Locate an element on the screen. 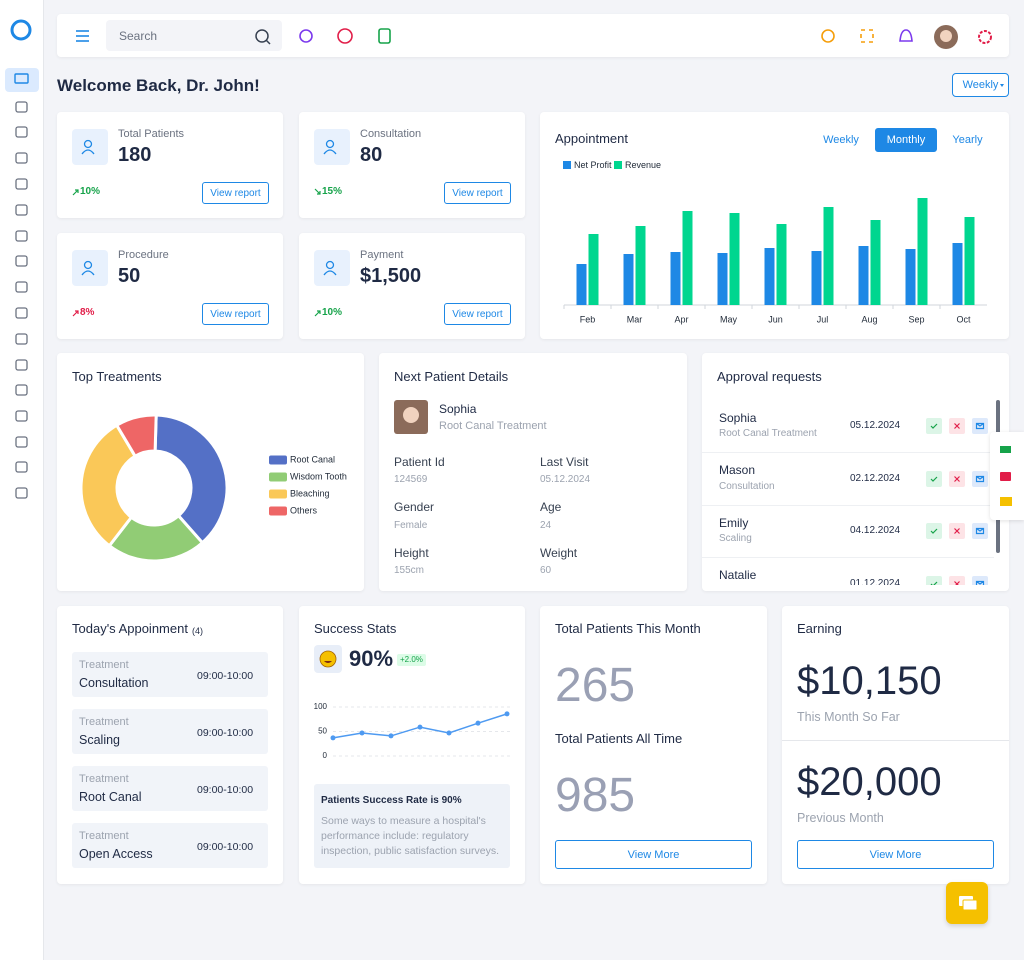  requester-name: Natalie is located at coordinates (738, 575).